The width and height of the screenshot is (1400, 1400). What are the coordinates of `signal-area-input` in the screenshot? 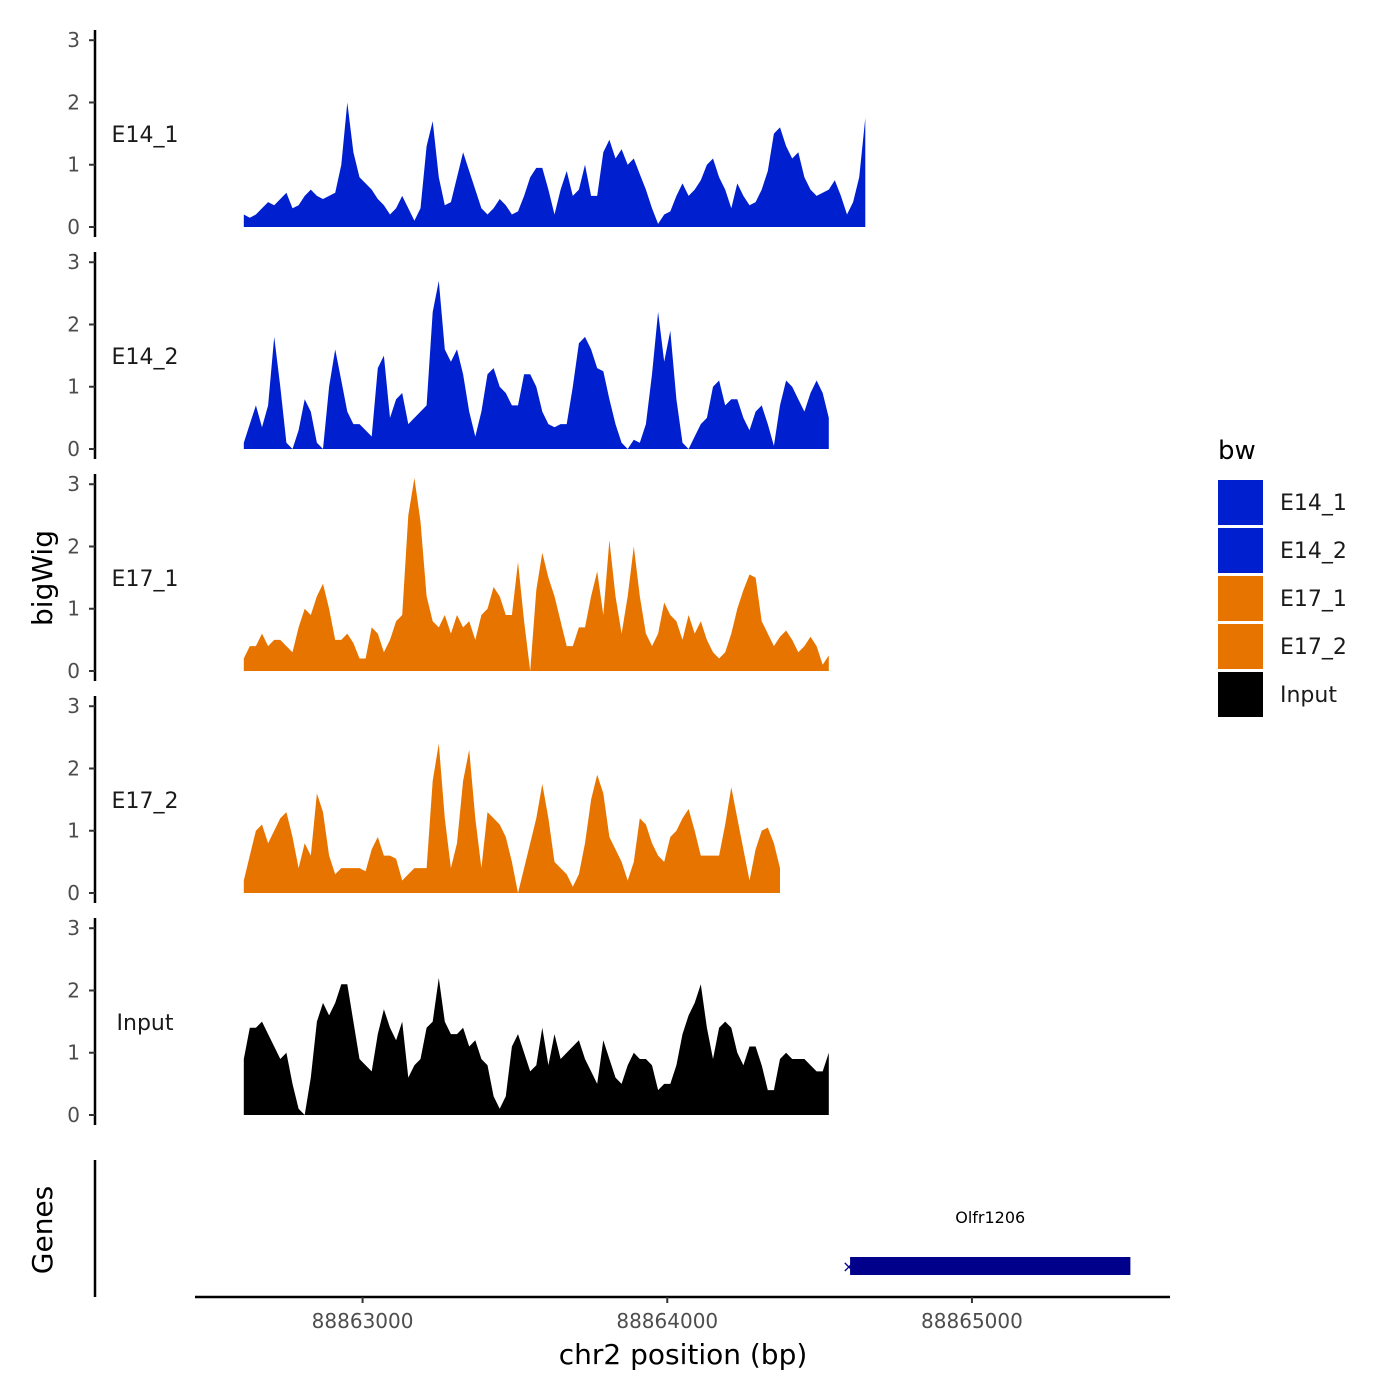 It's located at (536, 1046).